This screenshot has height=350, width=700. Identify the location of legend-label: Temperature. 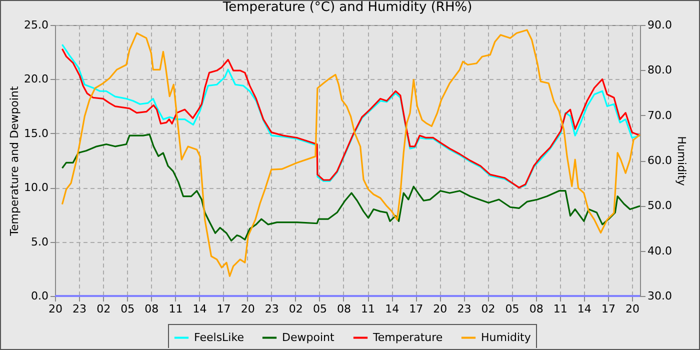
(407, 337).